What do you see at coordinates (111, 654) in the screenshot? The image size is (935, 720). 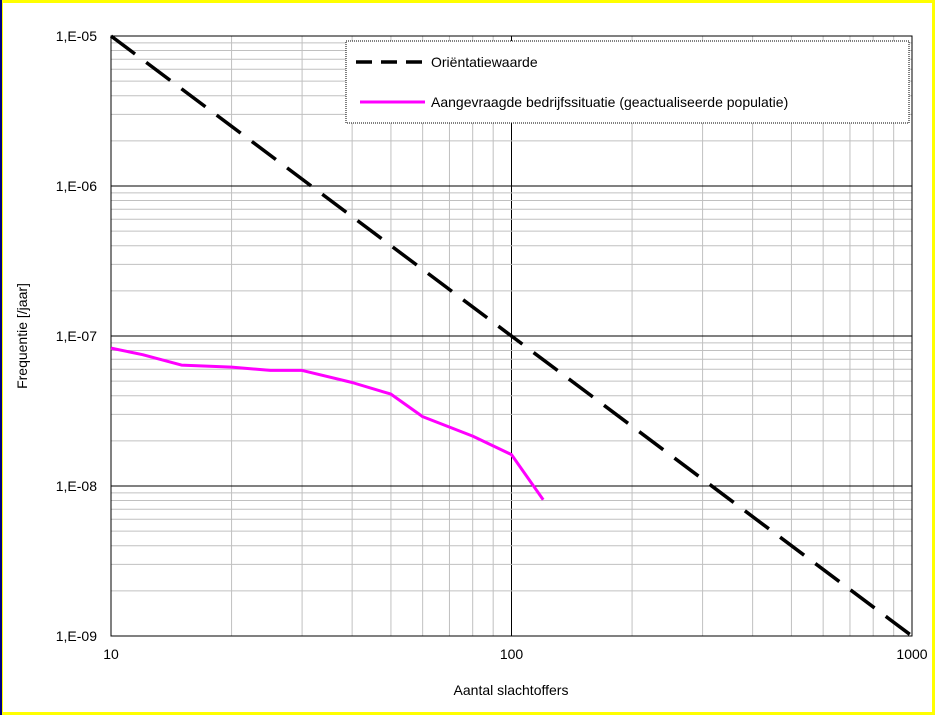 I see `x-tick-label: 10` at bounding box center [111, 654].